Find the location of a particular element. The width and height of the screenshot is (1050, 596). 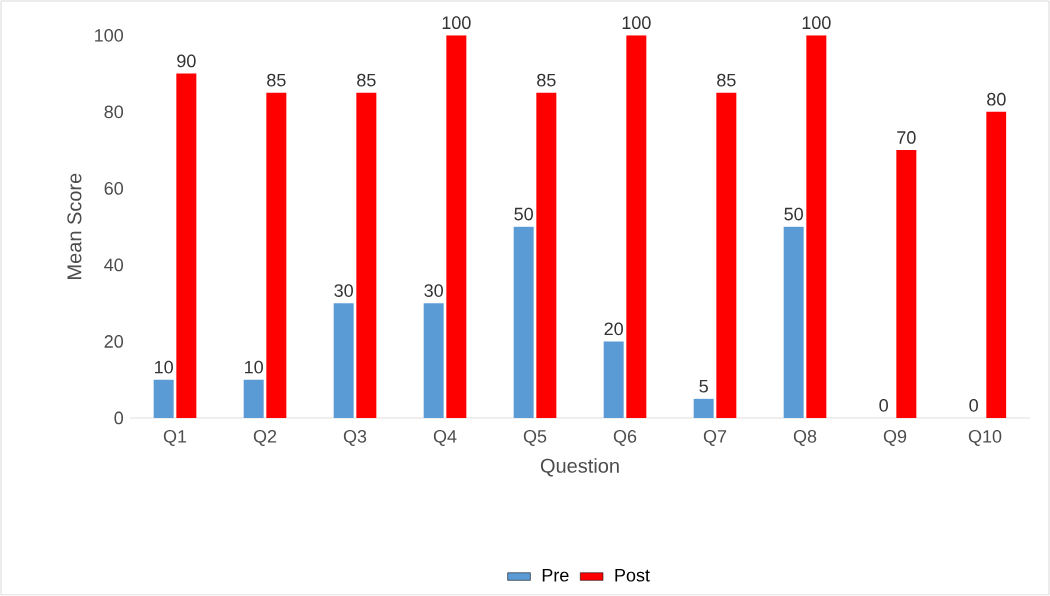

x-tick-label: Q3 is located at coordinates (355, 437).